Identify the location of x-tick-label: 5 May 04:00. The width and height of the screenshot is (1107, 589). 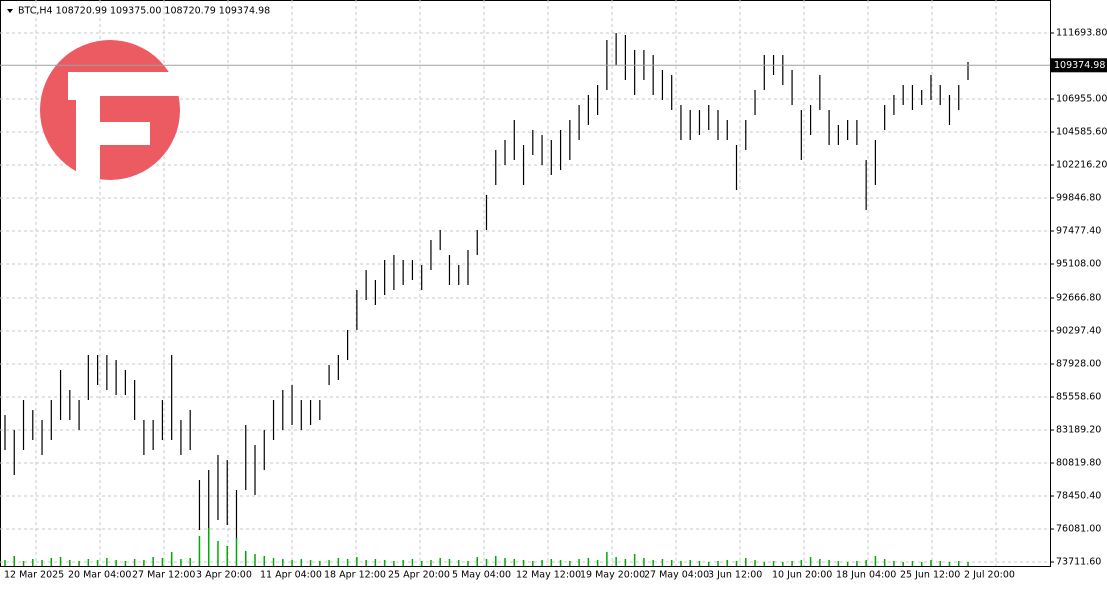
(481, 575).